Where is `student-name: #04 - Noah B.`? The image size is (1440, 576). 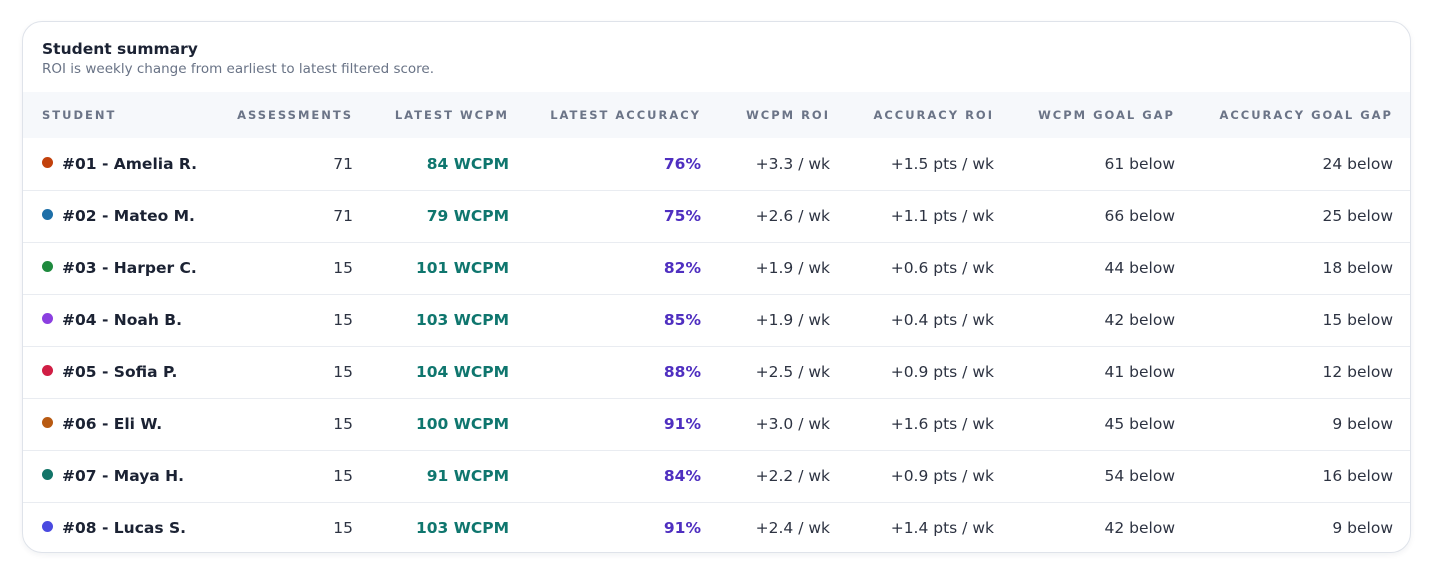 student-name: #04 - Noah B. is located at coordinates (122, 320).